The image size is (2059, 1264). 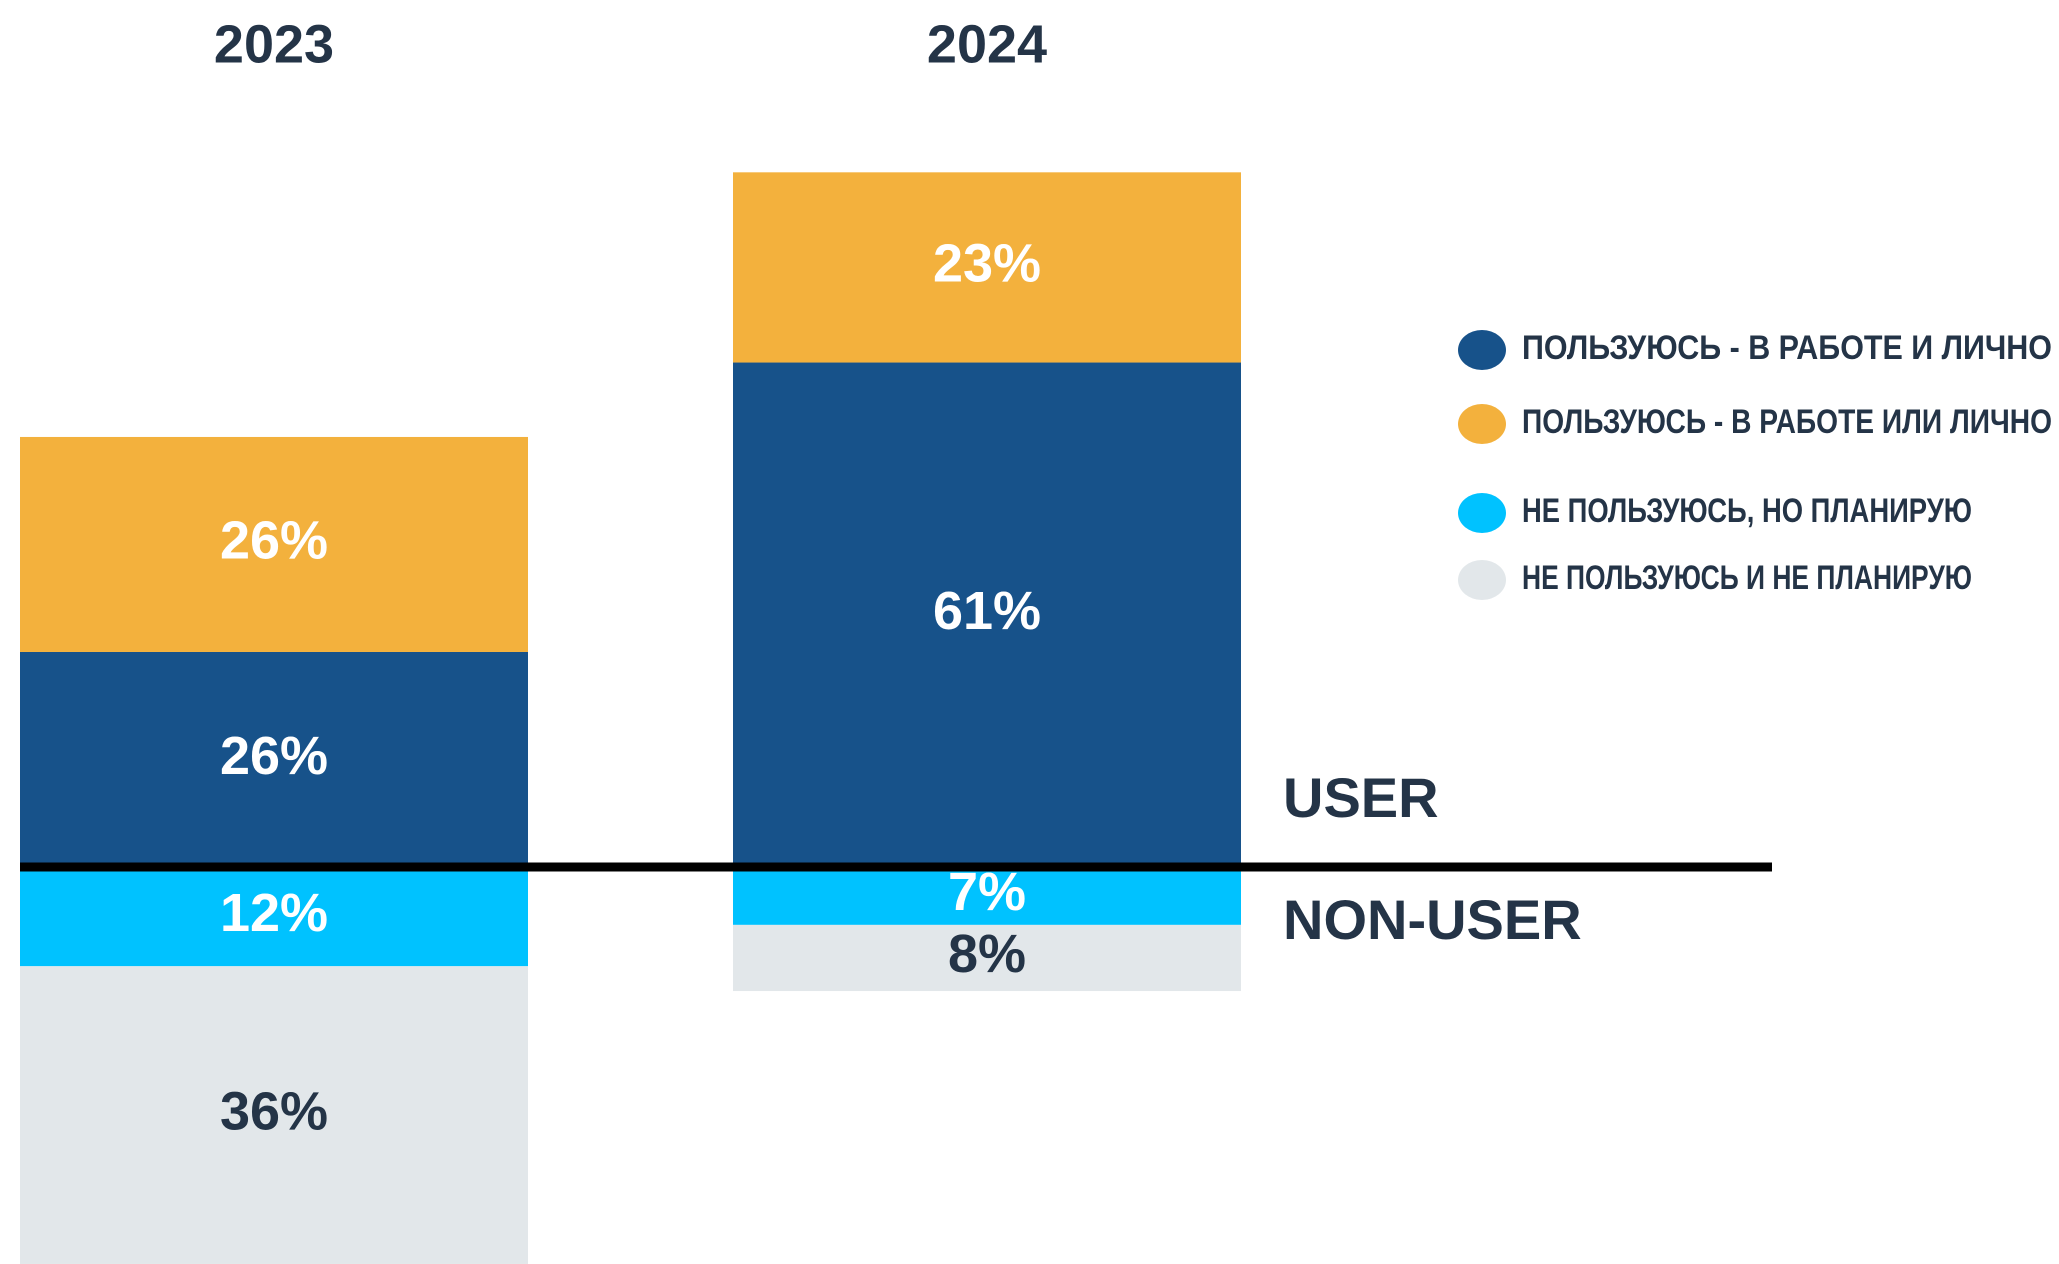 I want to click on value-label: 36%, so click(x=274, y=1111).